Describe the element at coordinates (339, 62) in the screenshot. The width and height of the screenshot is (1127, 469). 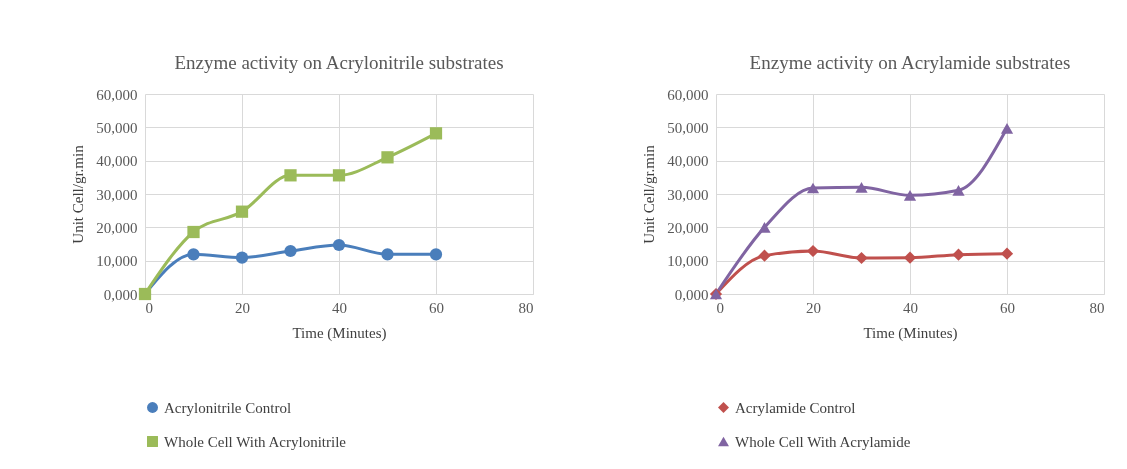
I see `chart-title: Enzyme activity on Acrylonitrile substrates` at that location.